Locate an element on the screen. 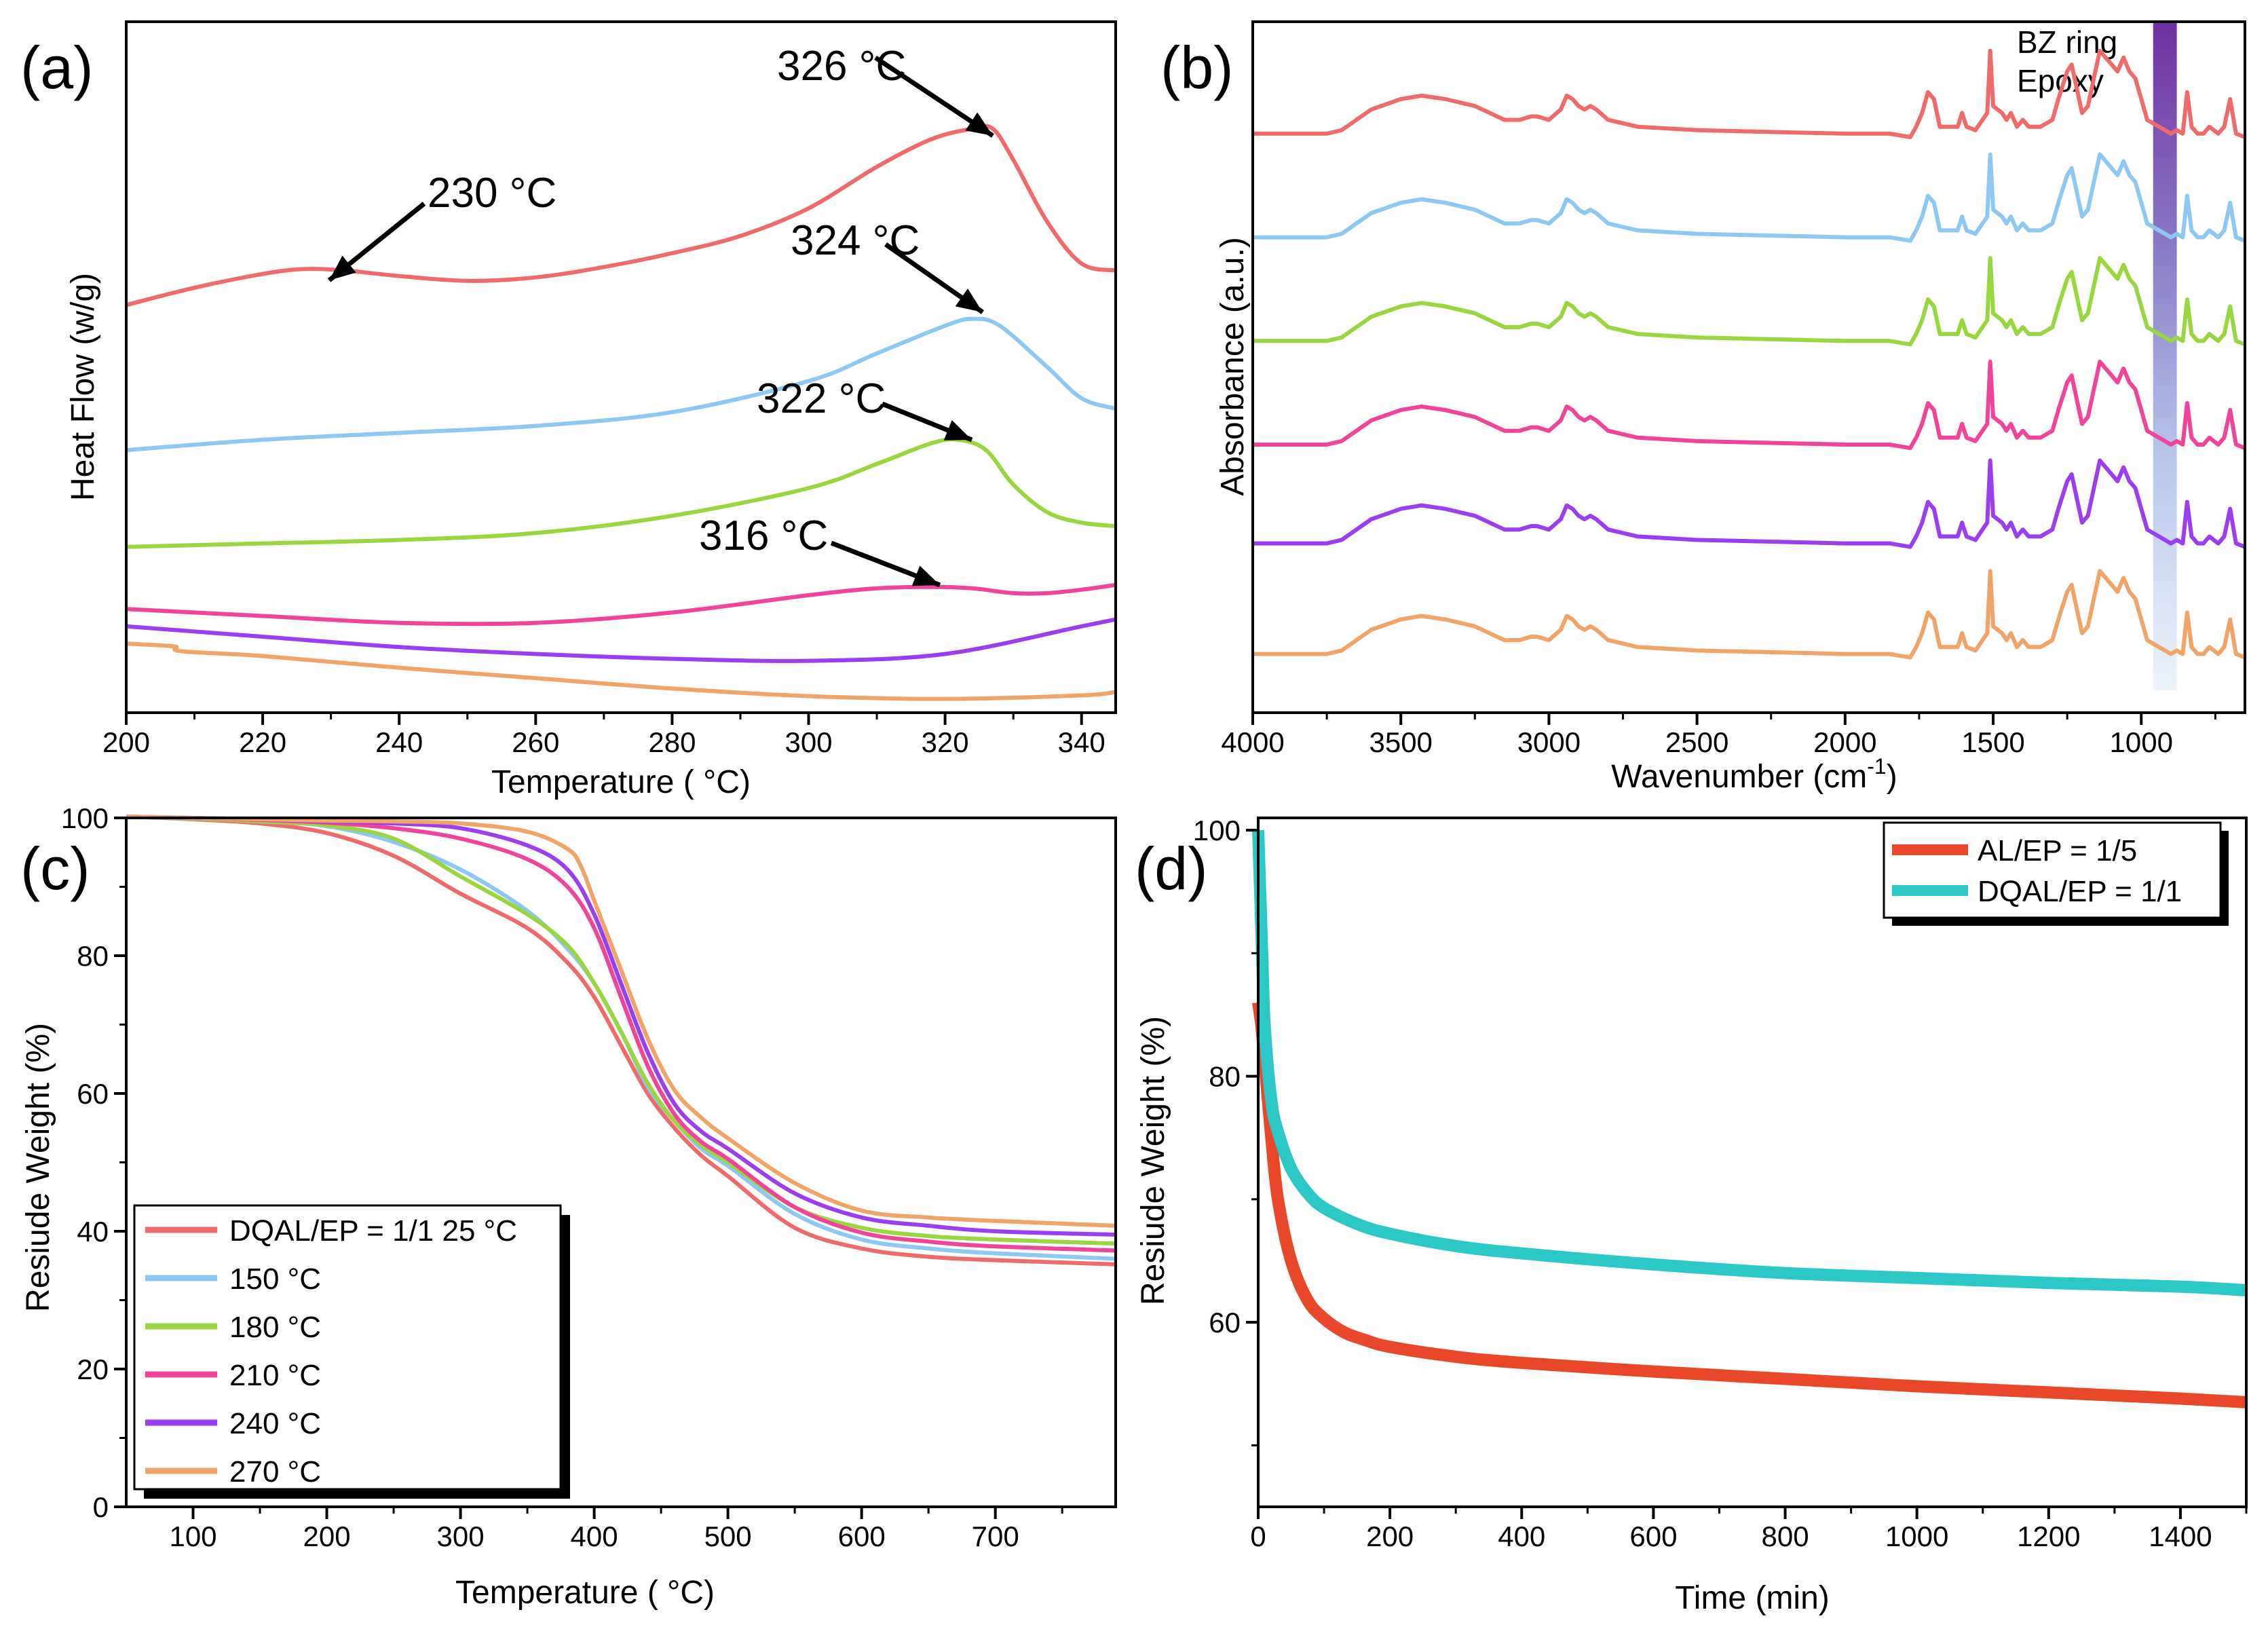 This screenshot has width=2268, height=1629. panel-d-x-tick-label: 0 is located at coordinates (1258, 1536).